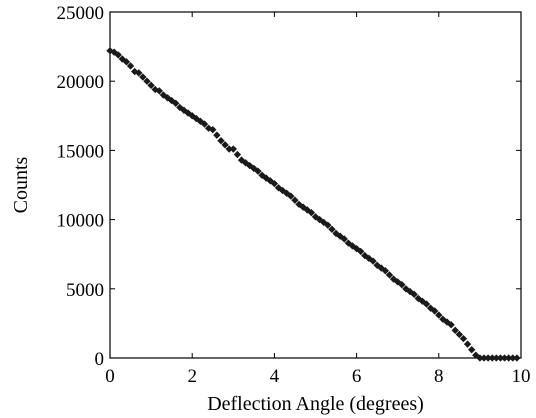 This screenshot has height=418, width=536. What do you see at coordinates (110, 376) in the screenshot?
I see `x-tick-label: 0` at bounding box center [110, 376].